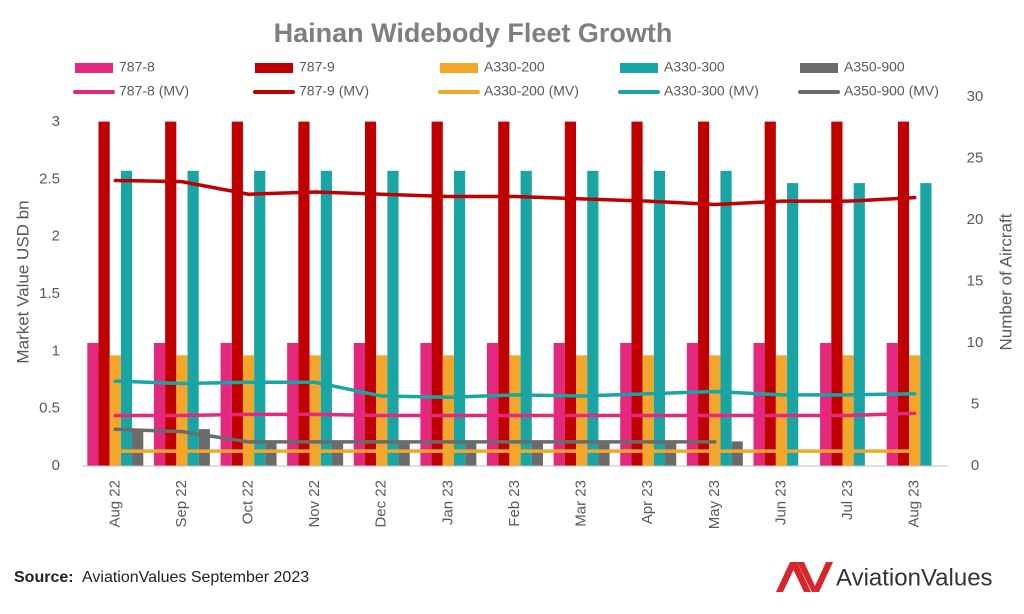 This screenshot has height=614, width=1024. What do you see at coordinates (975, 403) in the screenshot?
I see `y2-tick-label: 5` at bounding box center [975, 403].